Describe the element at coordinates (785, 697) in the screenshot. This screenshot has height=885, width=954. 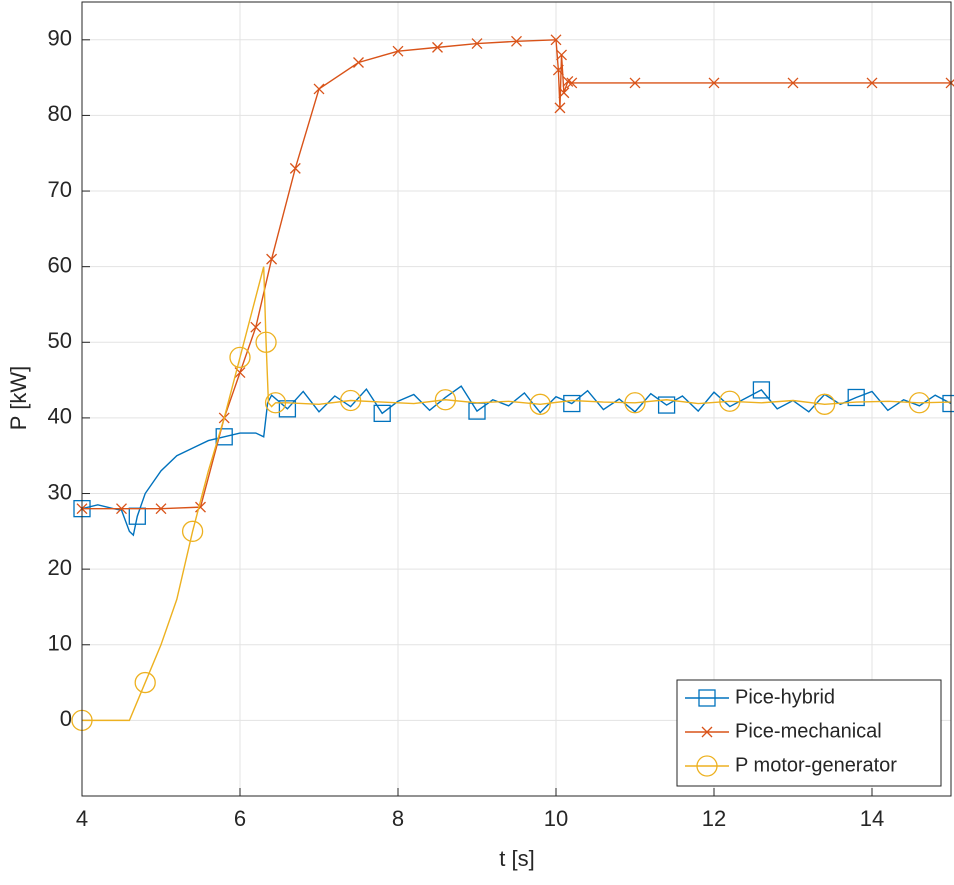
I see `legend-label: Pice-hybrid` at that location.